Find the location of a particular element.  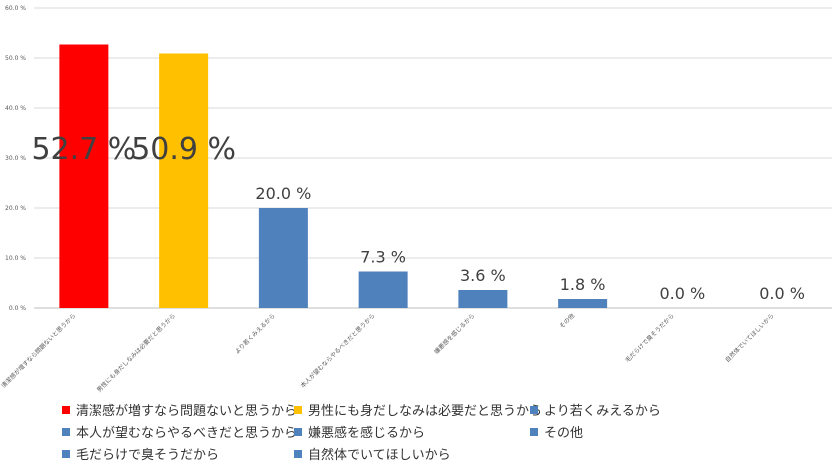

legend-label: より若くみえるから is located at coordinates (602, 411).